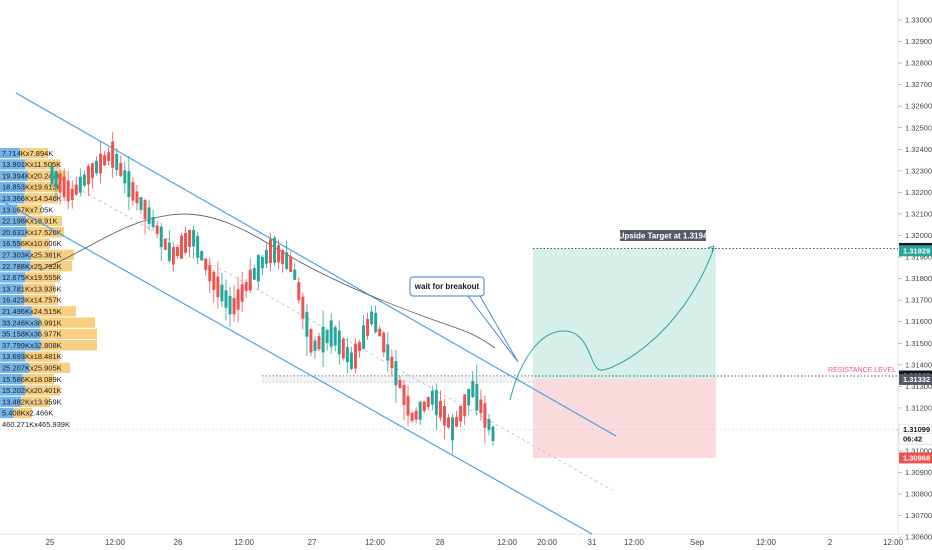 The height and width of the screenshot is (550, 932). Describe the element at coordinates (862, 370) in the screenshot. I see `resistance-level-label: RESISTANCE LEVEL` at that location.